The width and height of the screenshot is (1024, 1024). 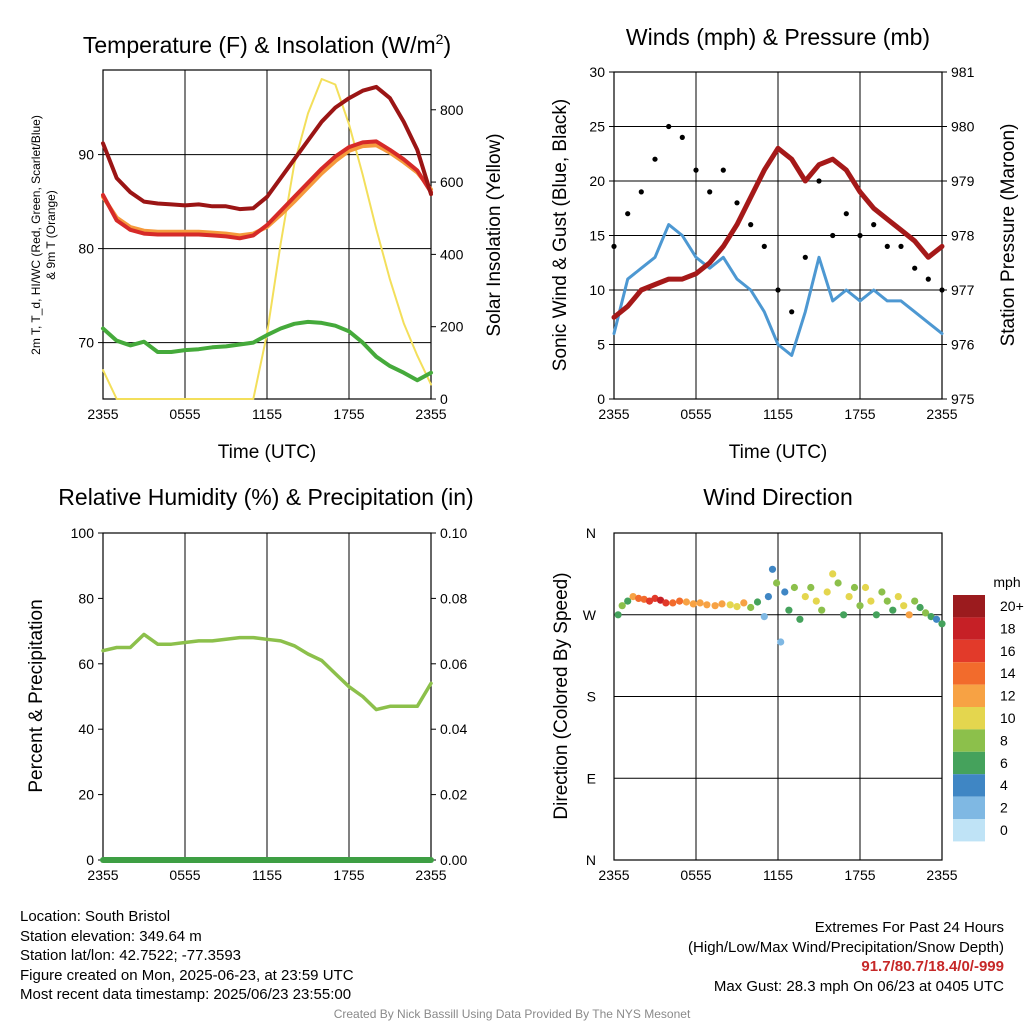 What do you see at coordinates (778, 232) in the screenshot?
I see `station-pressure-line` at bounding box center [778, 232].